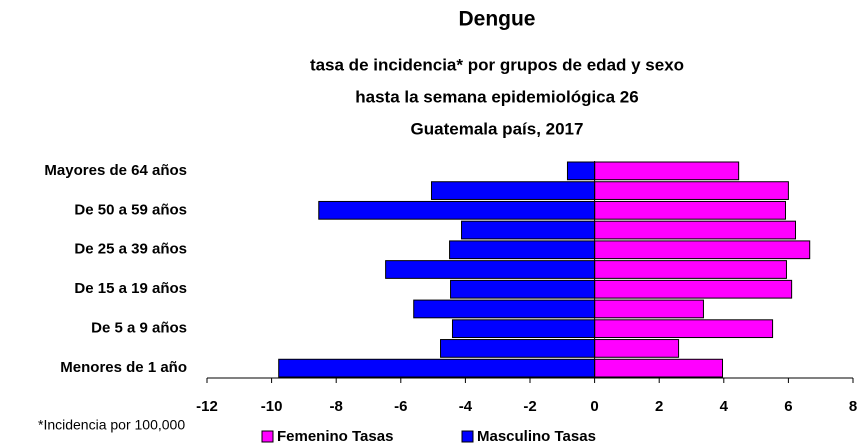  I want to click on x-tick-label: 2, so click(659, 406).